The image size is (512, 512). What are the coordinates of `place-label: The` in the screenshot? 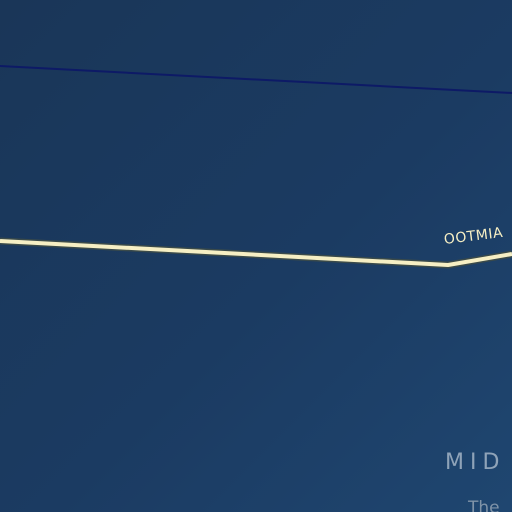 It's located at (484, 505).